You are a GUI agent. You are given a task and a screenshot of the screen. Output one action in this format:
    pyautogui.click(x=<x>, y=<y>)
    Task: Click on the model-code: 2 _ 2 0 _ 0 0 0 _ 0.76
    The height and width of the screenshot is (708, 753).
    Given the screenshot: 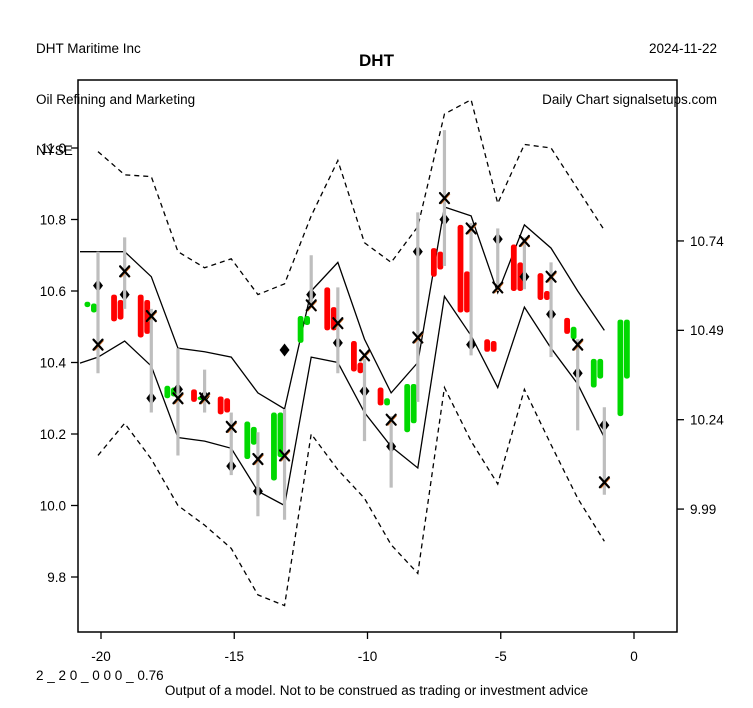 What is the action you would take?
    pyautogui.click(x=100, y=675)
    